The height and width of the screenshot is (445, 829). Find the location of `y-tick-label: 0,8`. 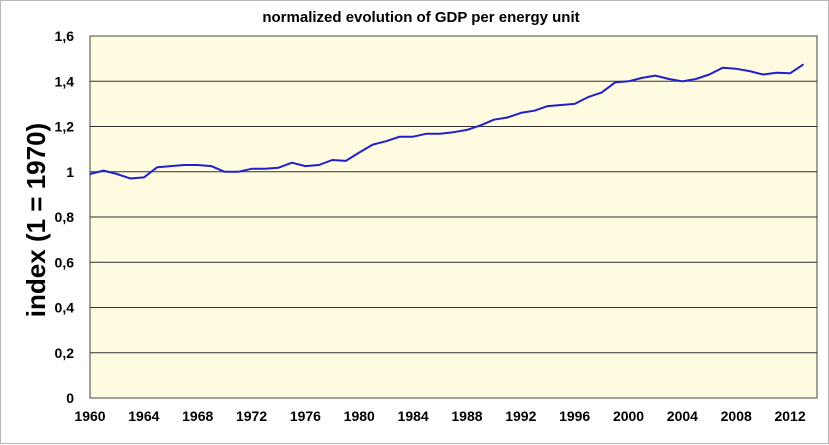

y-tick-label: 0,8 is located at coordinates (65, 217).